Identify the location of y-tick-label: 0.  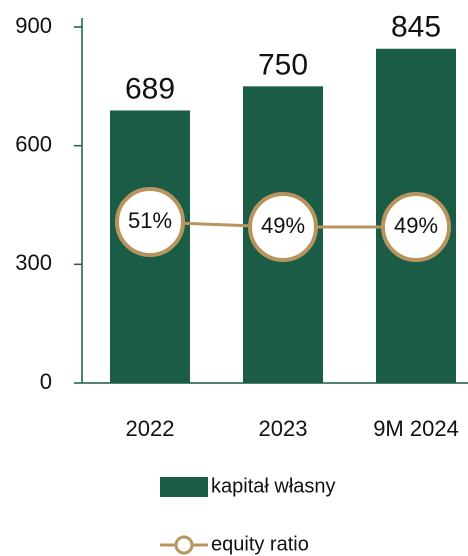
(46, 381).